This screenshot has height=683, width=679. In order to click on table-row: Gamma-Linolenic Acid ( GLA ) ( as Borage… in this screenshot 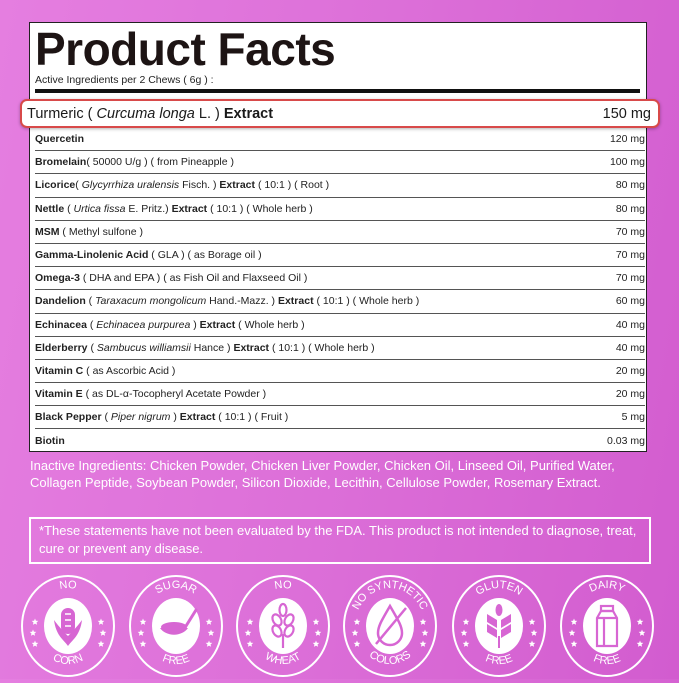, I will do `click(340, 256)`.